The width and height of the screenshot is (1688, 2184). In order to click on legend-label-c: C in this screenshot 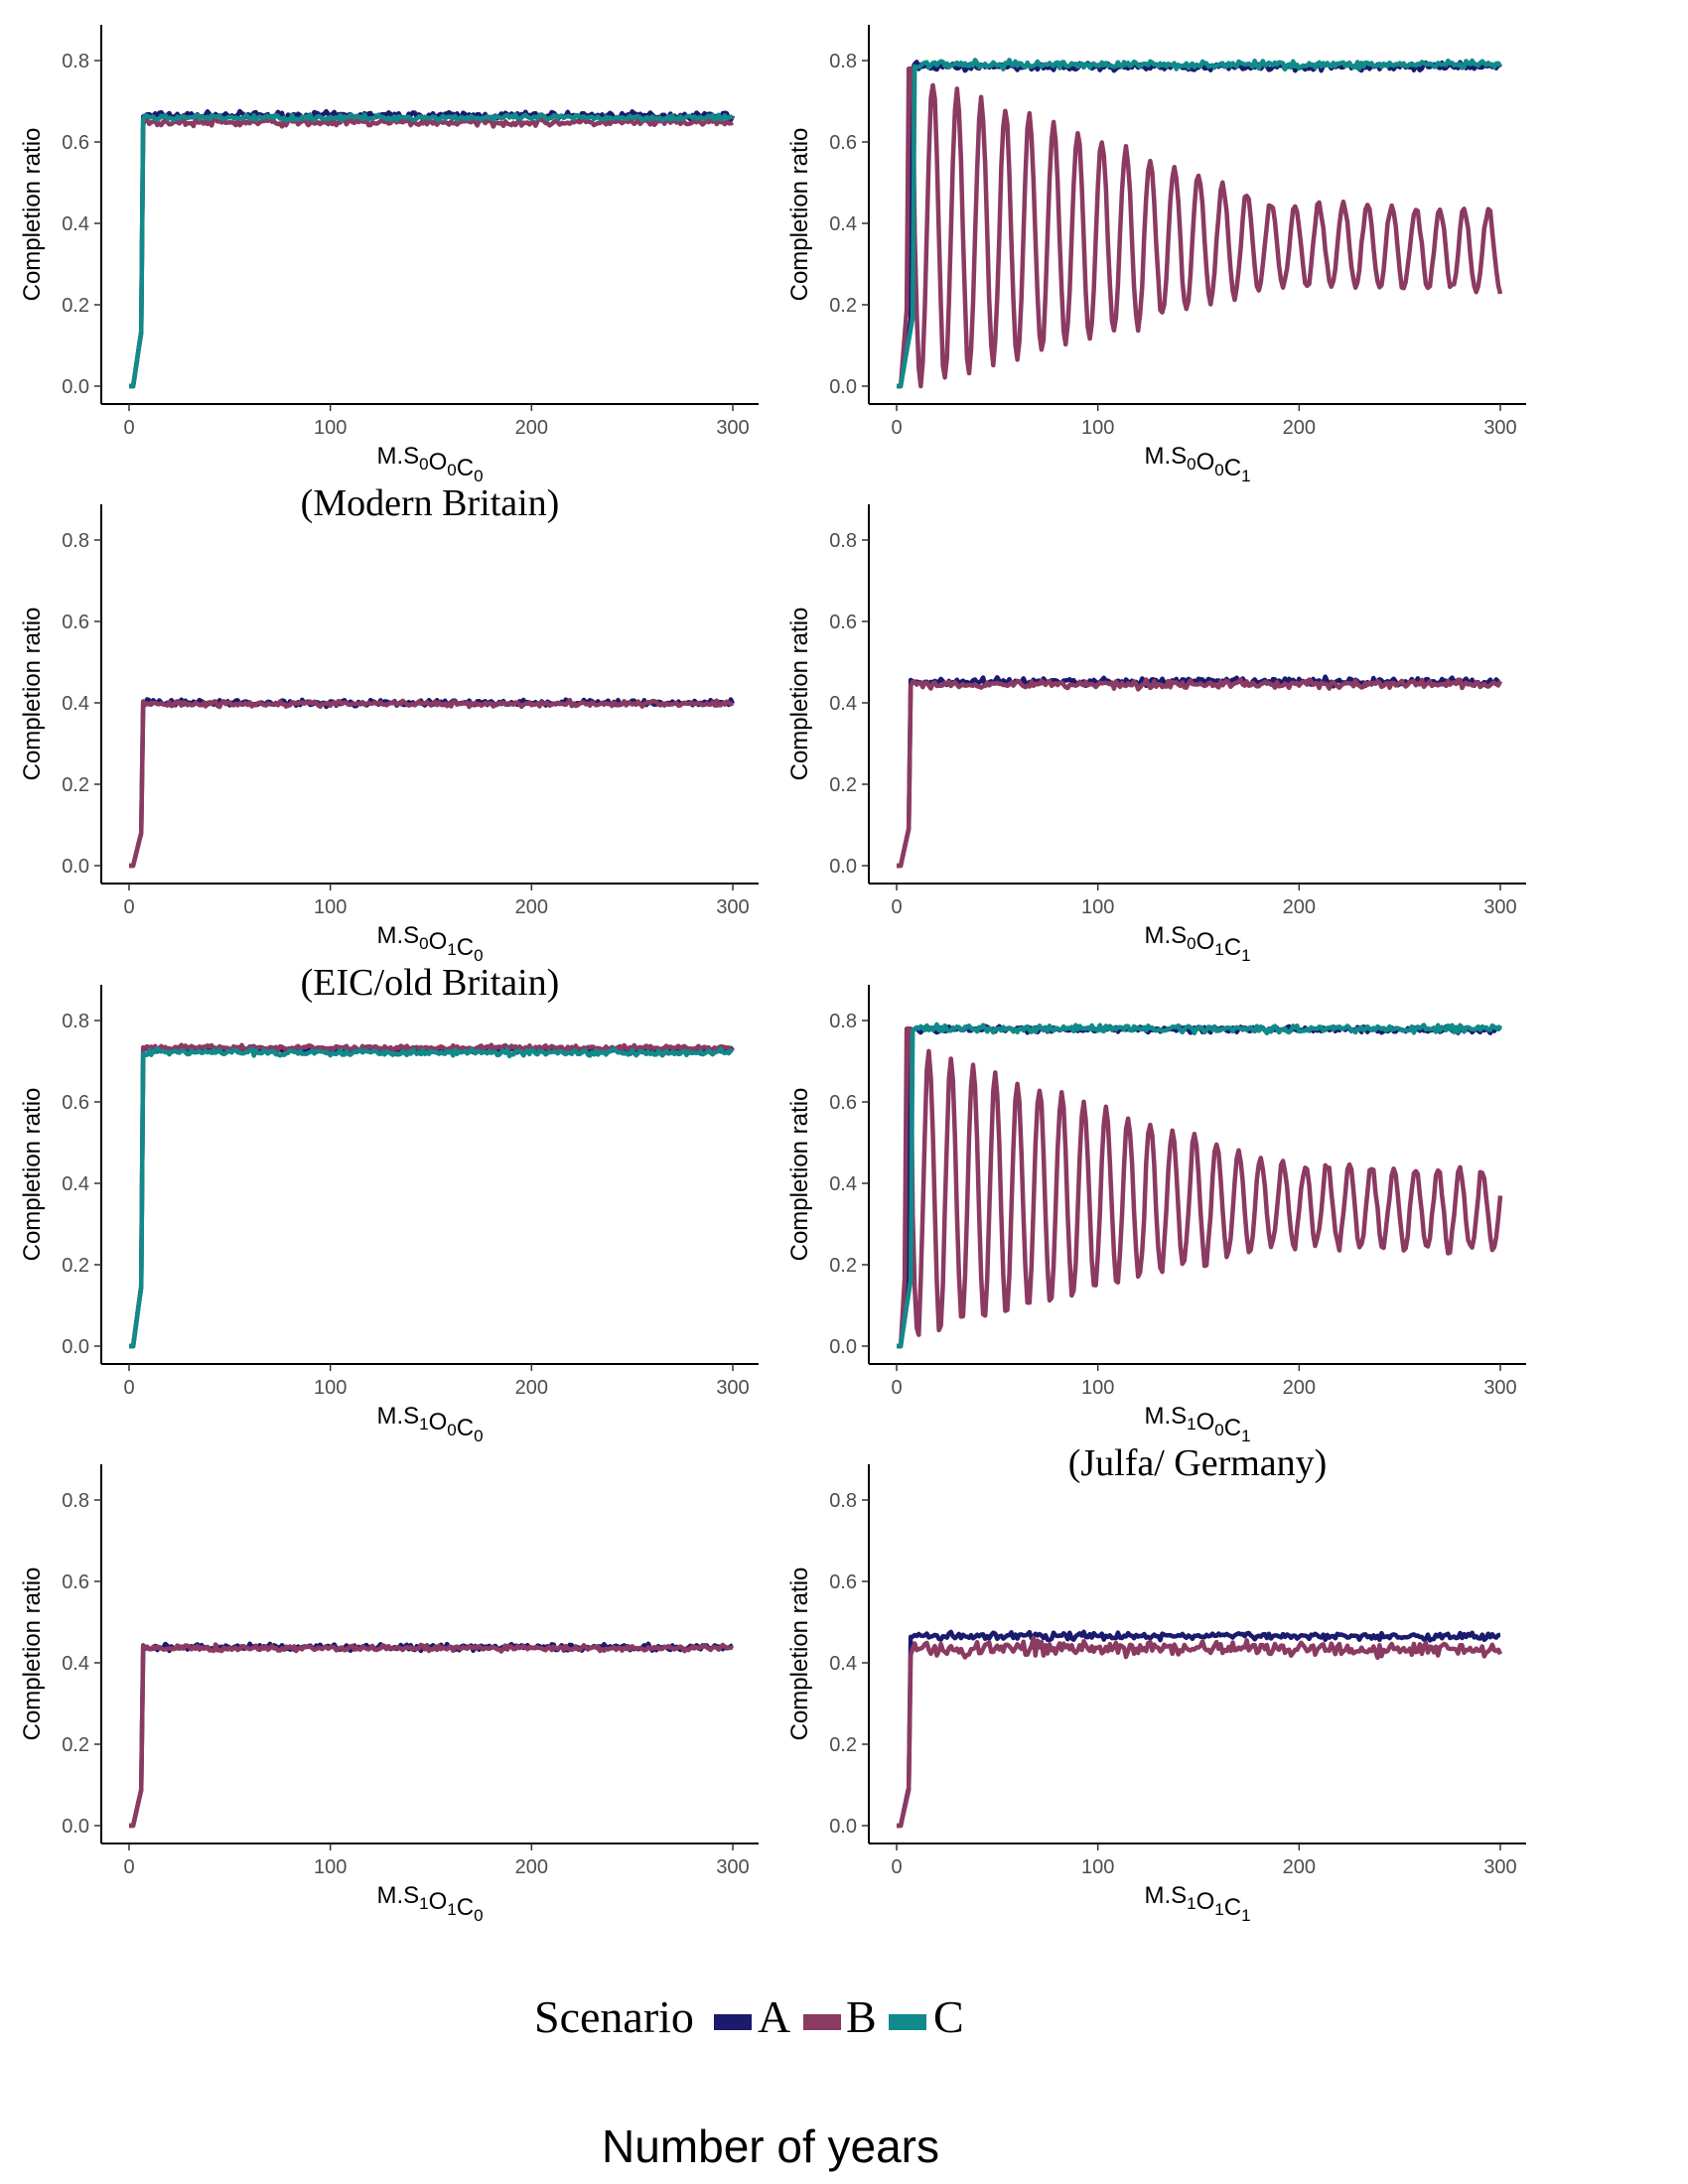, I will do `click(948, 2016)`.